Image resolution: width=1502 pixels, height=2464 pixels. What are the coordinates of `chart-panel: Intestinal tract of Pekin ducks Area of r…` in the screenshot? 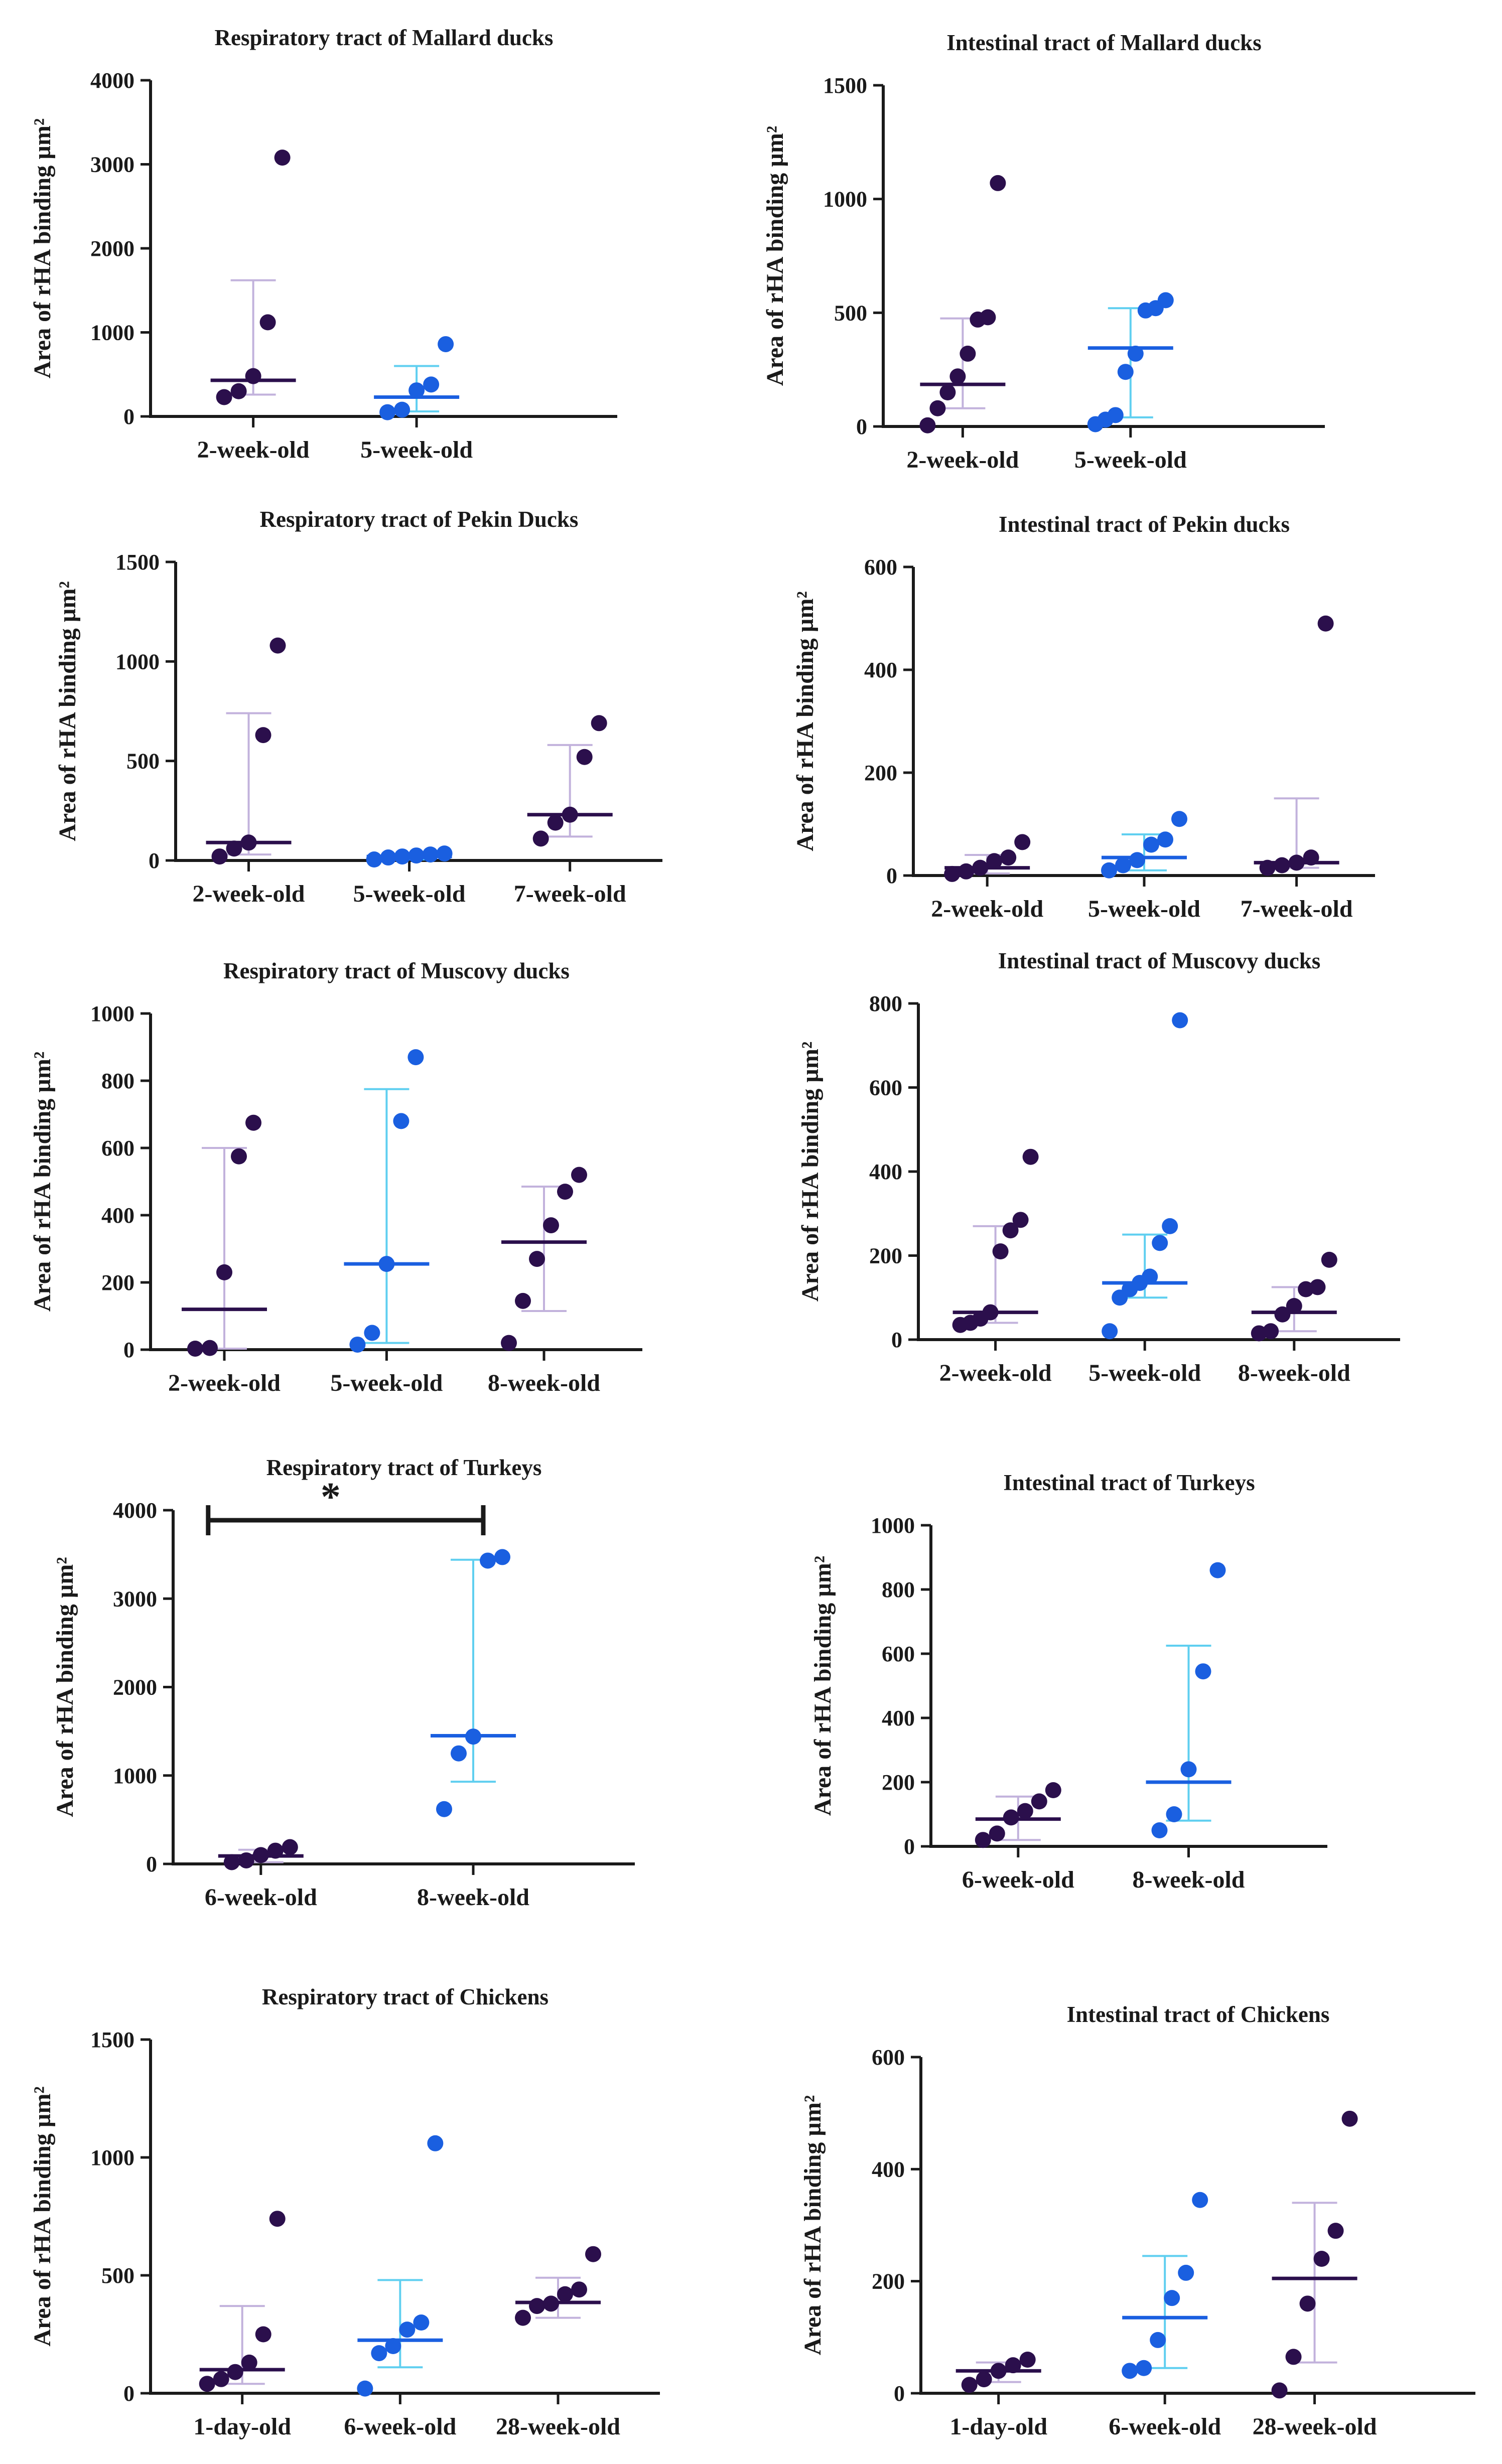 It's located at (1083, 717).